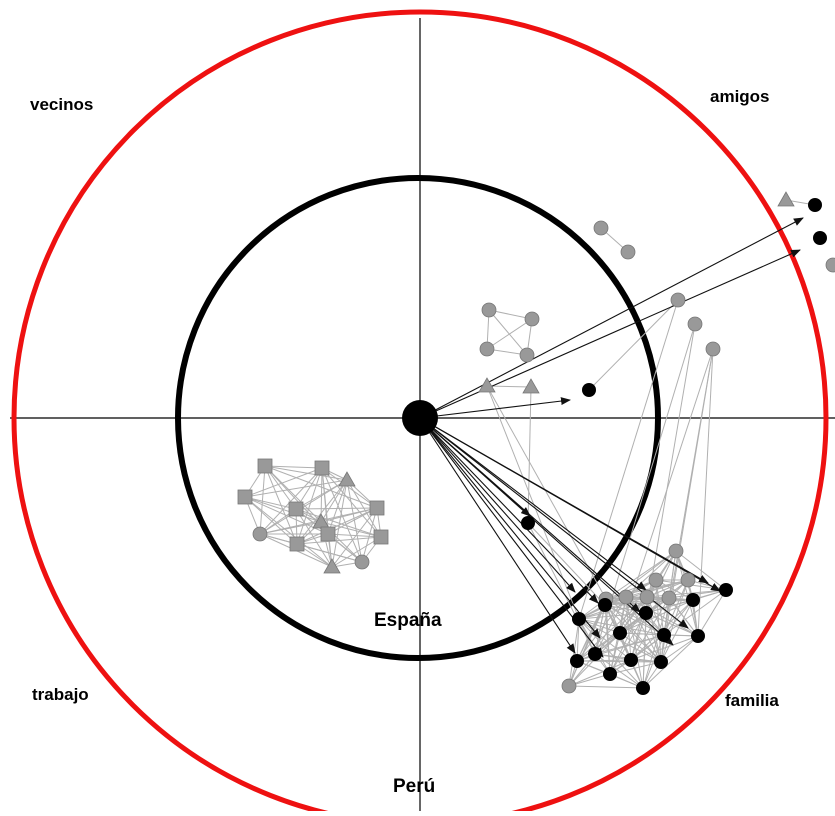 This screenshot has width=835, height=816. I want to click on label-espana: España, so click(408, 620).